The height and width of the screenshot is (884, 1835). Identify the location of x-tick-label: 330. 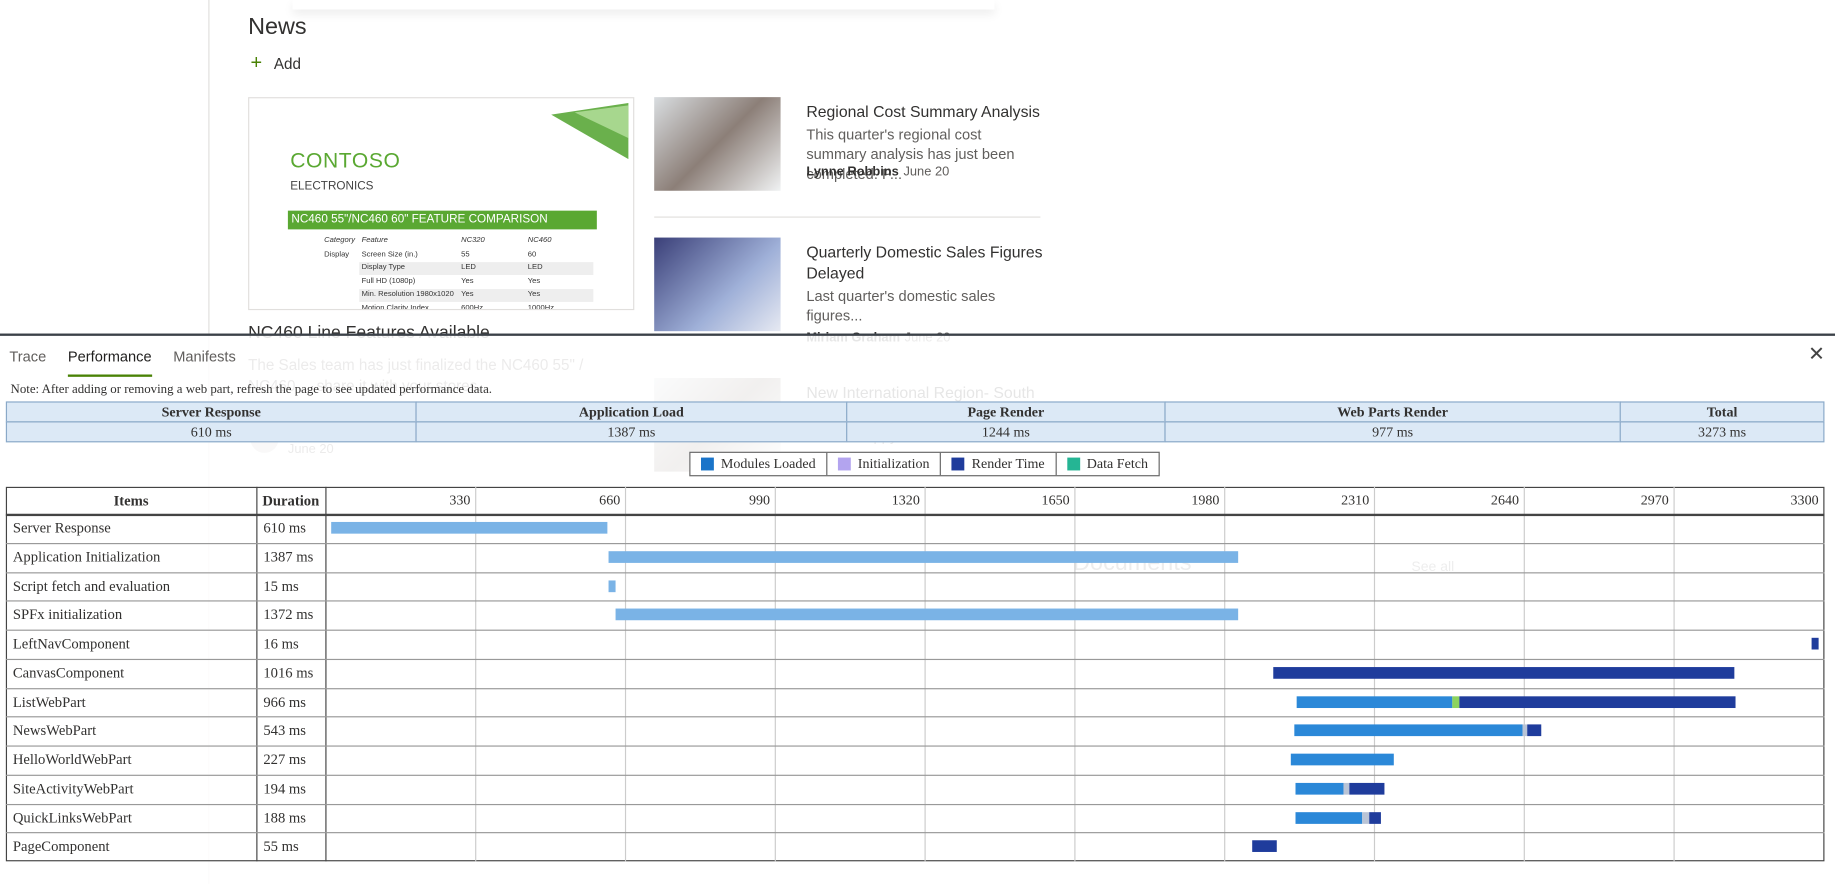
(460, 499).